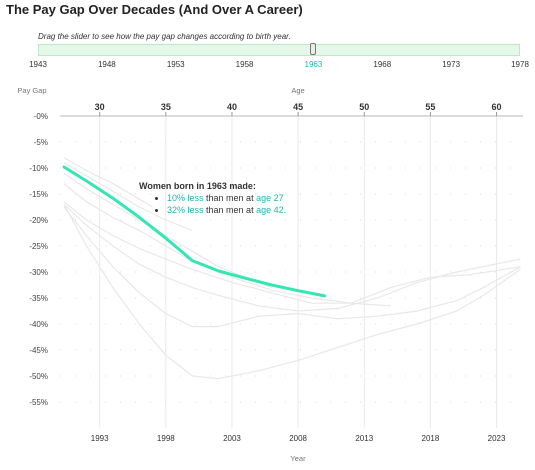 The height and width of the screenshot is (470, 535). I want to click on callout-heading: Women born in 1963 made:, so click(197, 186).